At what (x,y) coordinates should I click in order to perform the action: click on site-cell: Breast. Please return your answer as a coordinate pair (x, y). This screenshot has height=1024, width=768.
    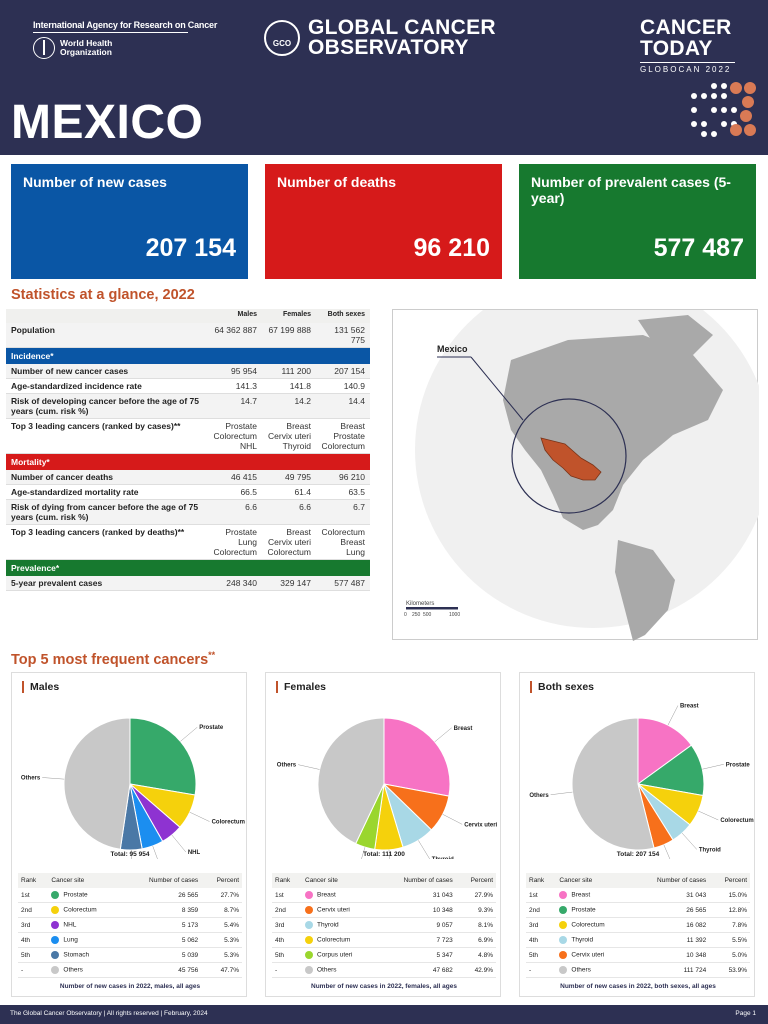
    Looking at the image, I should click on (593, 895).